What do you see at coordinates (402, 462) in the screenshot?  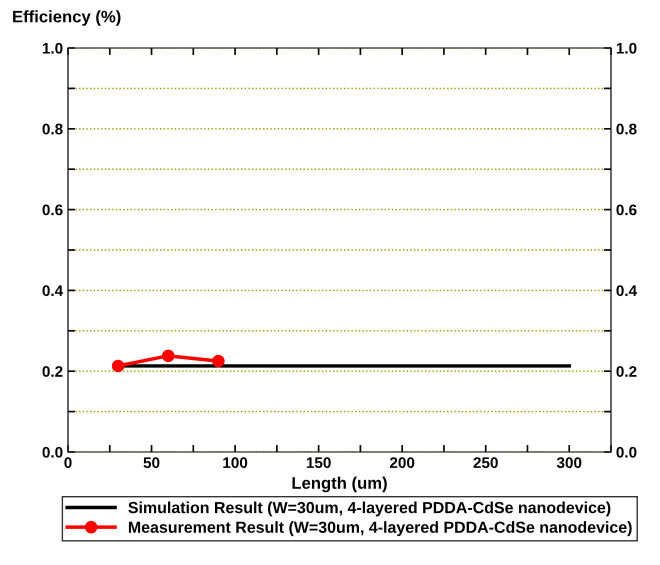 I see `x-tick-label: 200` at bounding box center [402, 462].